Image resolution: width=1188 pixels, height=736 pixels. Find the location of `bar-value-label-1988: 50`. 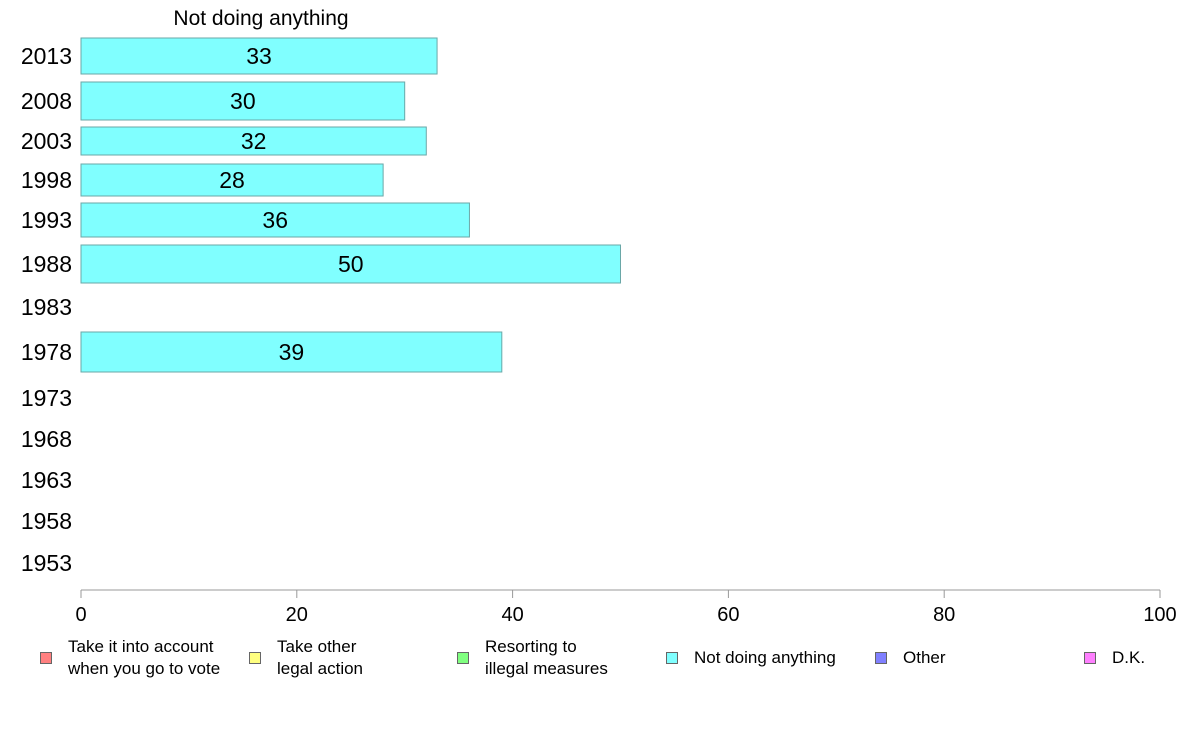

bar-value-label-1988: 50 is located at coordinates (351, 264).